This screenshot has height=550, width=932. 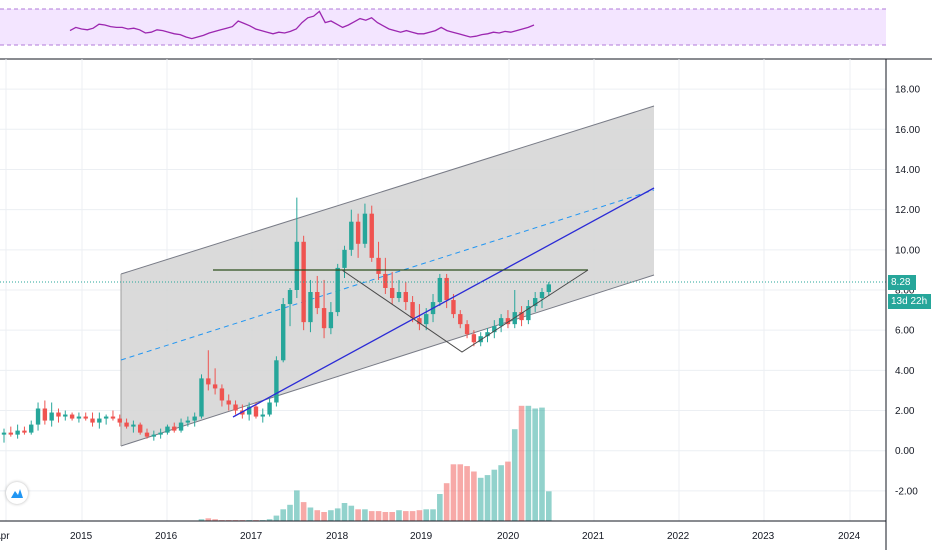 What do you see at coordinates (905, 331) in the screenshot?
I see `price-tick-label: 6.00` at bounding box center [905, 331].